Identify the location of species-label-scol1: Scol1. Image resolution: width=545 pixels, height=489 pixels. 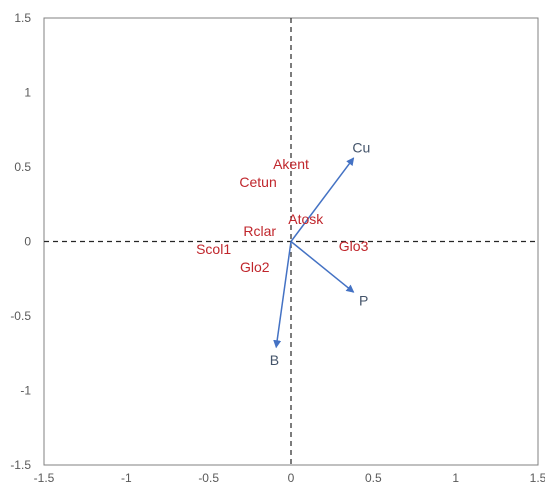
(213, 249).